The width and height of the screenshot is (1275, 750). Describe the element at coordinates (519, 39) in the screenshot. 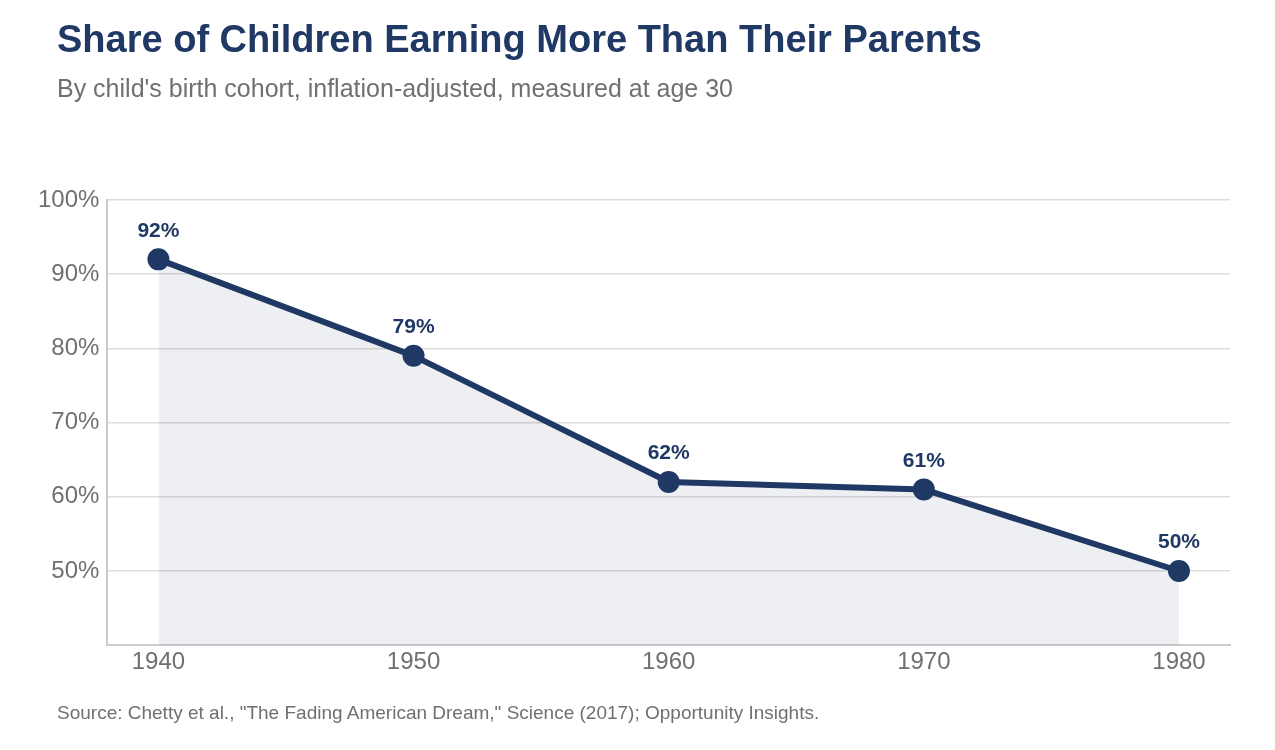

I see `chart-title: Share of Children Earning More Than Their Parents` at that location.